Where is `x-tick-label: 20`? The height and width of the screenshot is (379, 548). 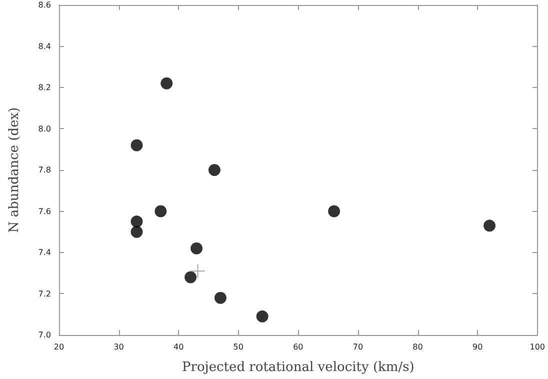 x-tick-label: 20 is located at coordinates (59, 347).